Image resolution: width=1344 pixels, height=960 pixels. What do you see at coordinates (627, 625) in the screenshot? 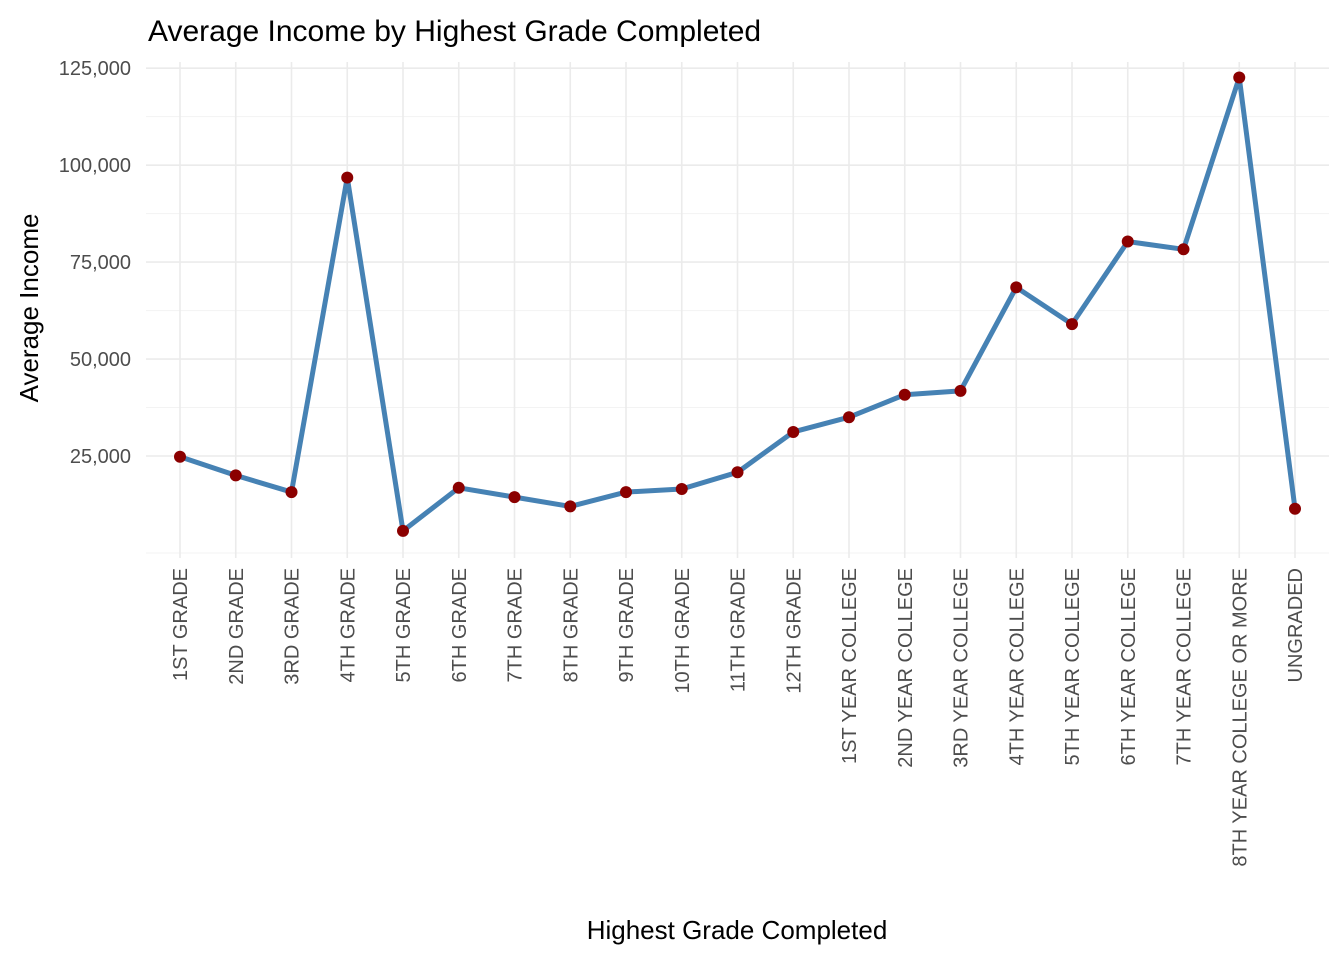
I see `x-tick-label: 9TH GRADE` at bounding box center [627, 625].